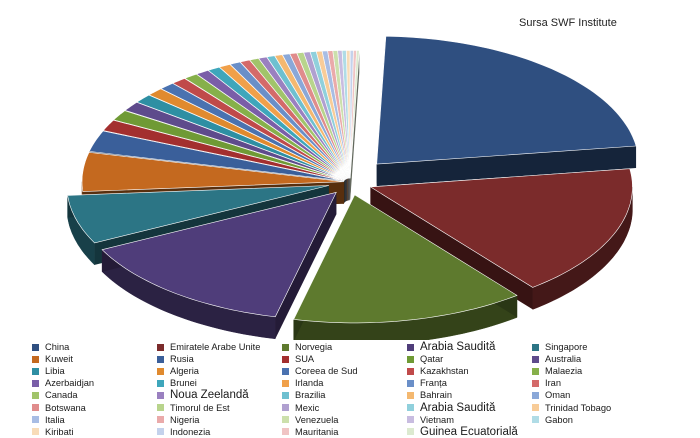 This screenshot has height=438, width=700. Describe the element at coordinates (437, 419) in the screenshot. I see `legend-label: Vietnam` at that location.